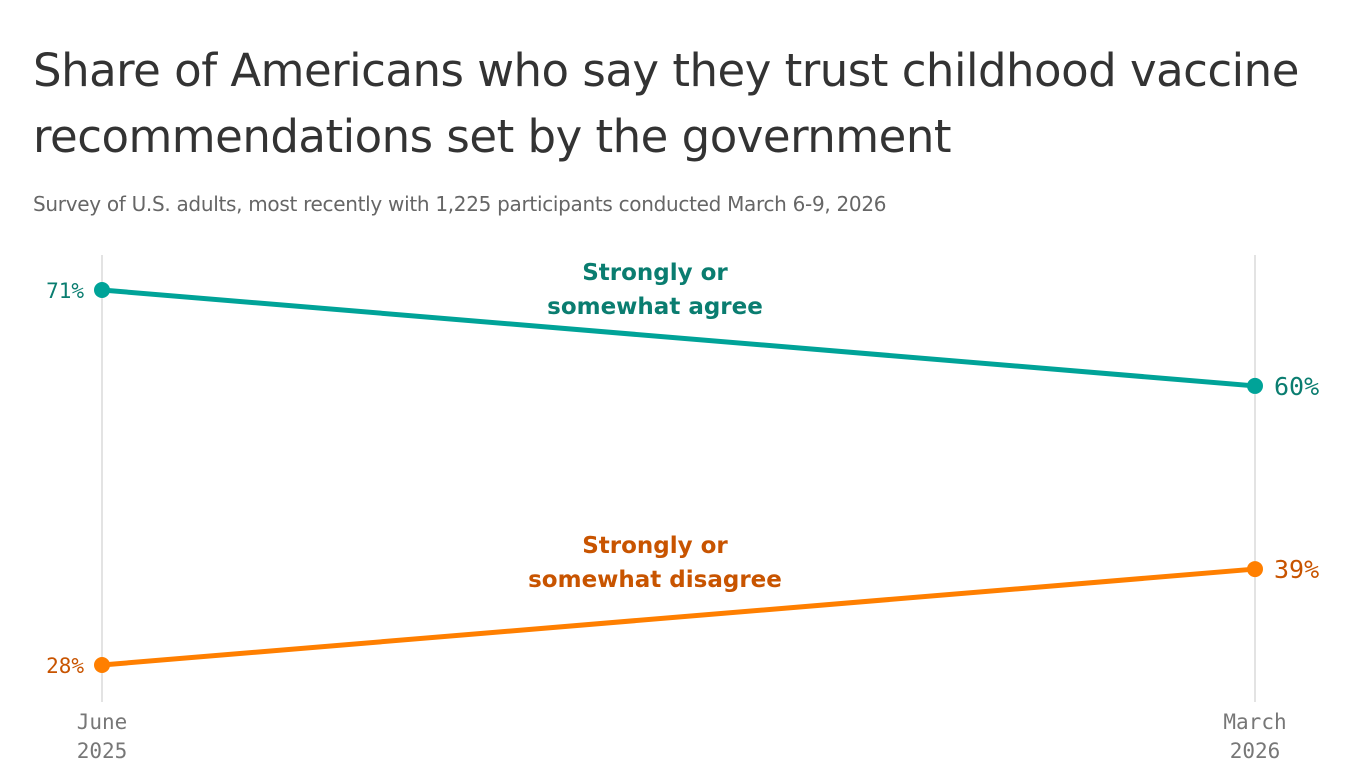 This screenshot has height=768, width=1366. What do you see at coordinates (1296, 386) in the screenshot?
I see `data-label: 60%` at bounding box center [1296, 386].